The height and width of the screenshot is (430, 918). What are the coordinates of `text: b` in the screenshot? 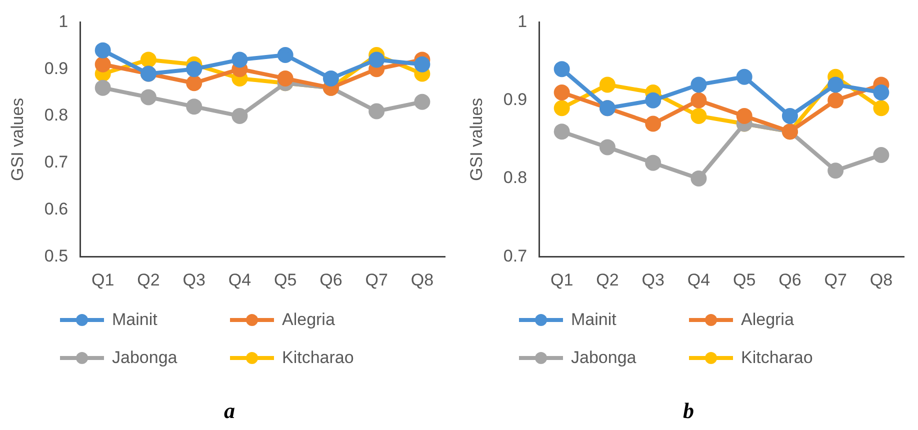 It's located at (688, 411).